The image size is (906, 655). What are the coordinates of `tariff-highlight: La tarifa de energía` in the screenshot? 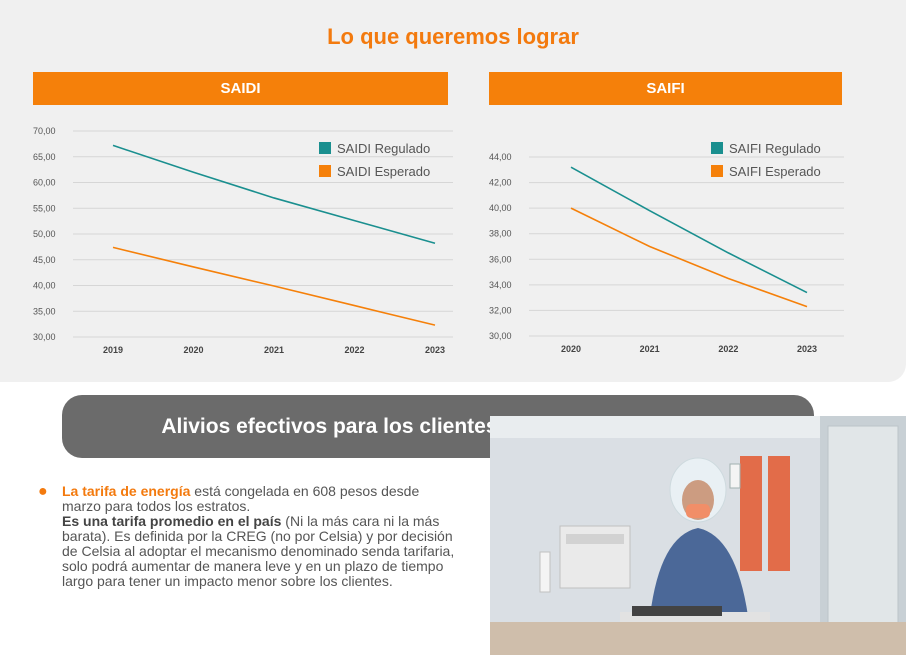 It's located at (126, 491).